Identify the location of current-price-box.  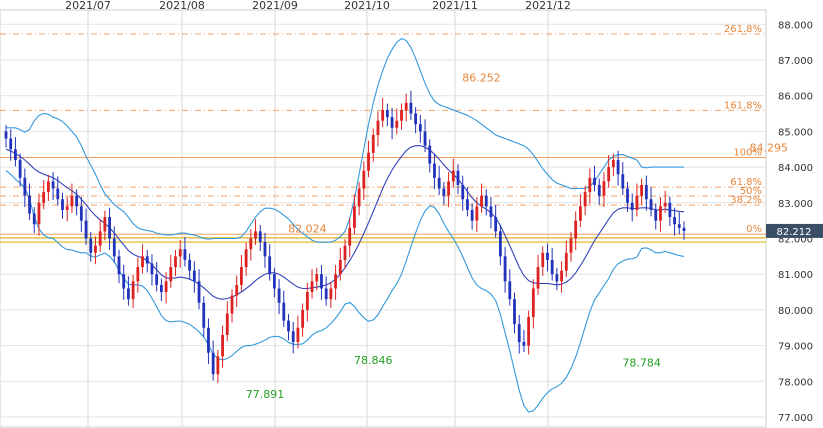
(794, 230).